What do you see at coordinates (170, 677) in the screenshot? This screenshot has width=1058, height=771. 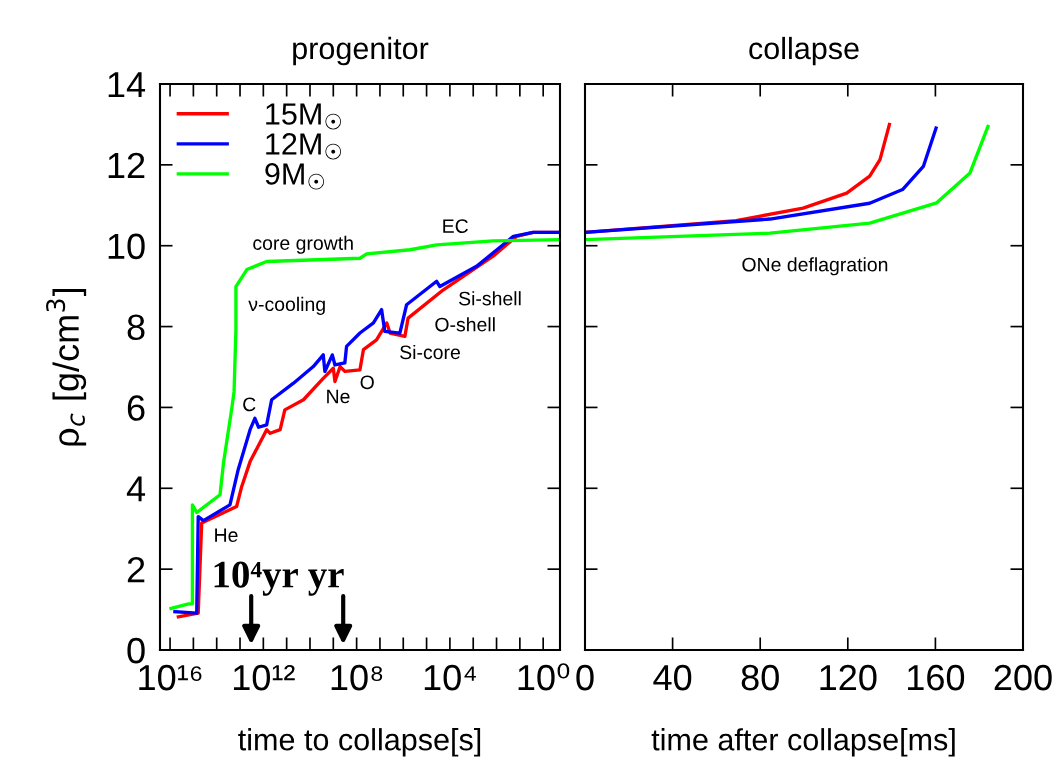 I see `x-tick-label: 10¹⁶` at bounding box center [170, 677].